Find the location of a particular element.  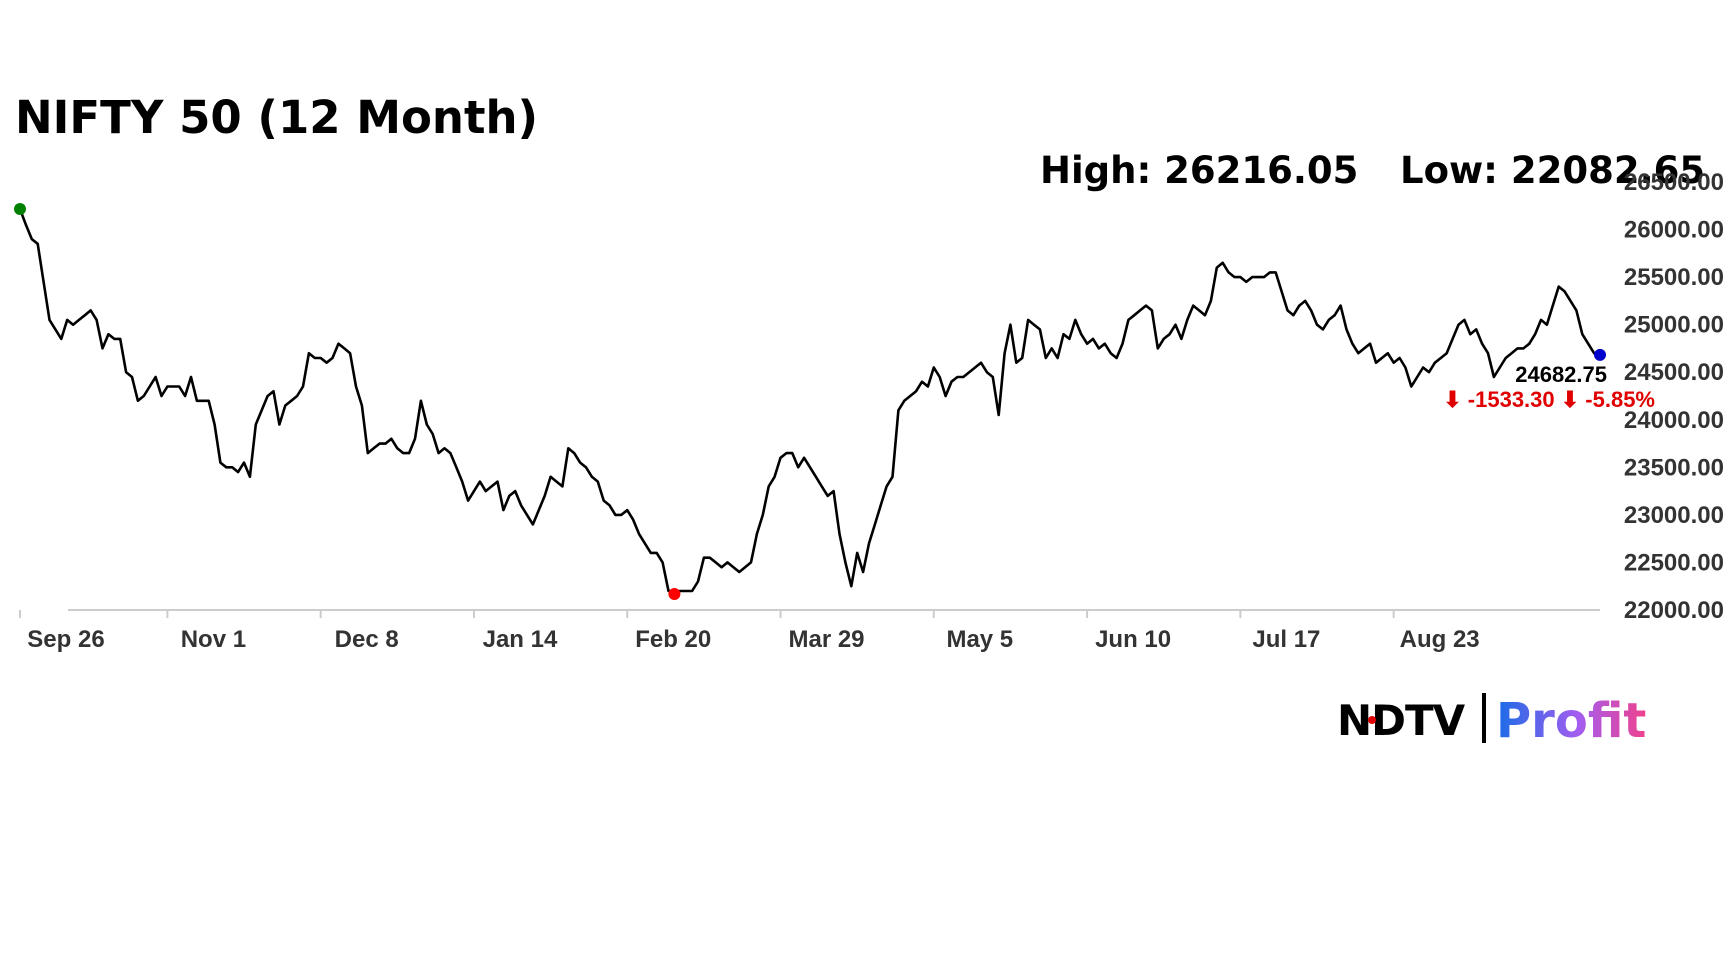

y-tick-label: 23000.00 is located at coordinates (1674, 515).